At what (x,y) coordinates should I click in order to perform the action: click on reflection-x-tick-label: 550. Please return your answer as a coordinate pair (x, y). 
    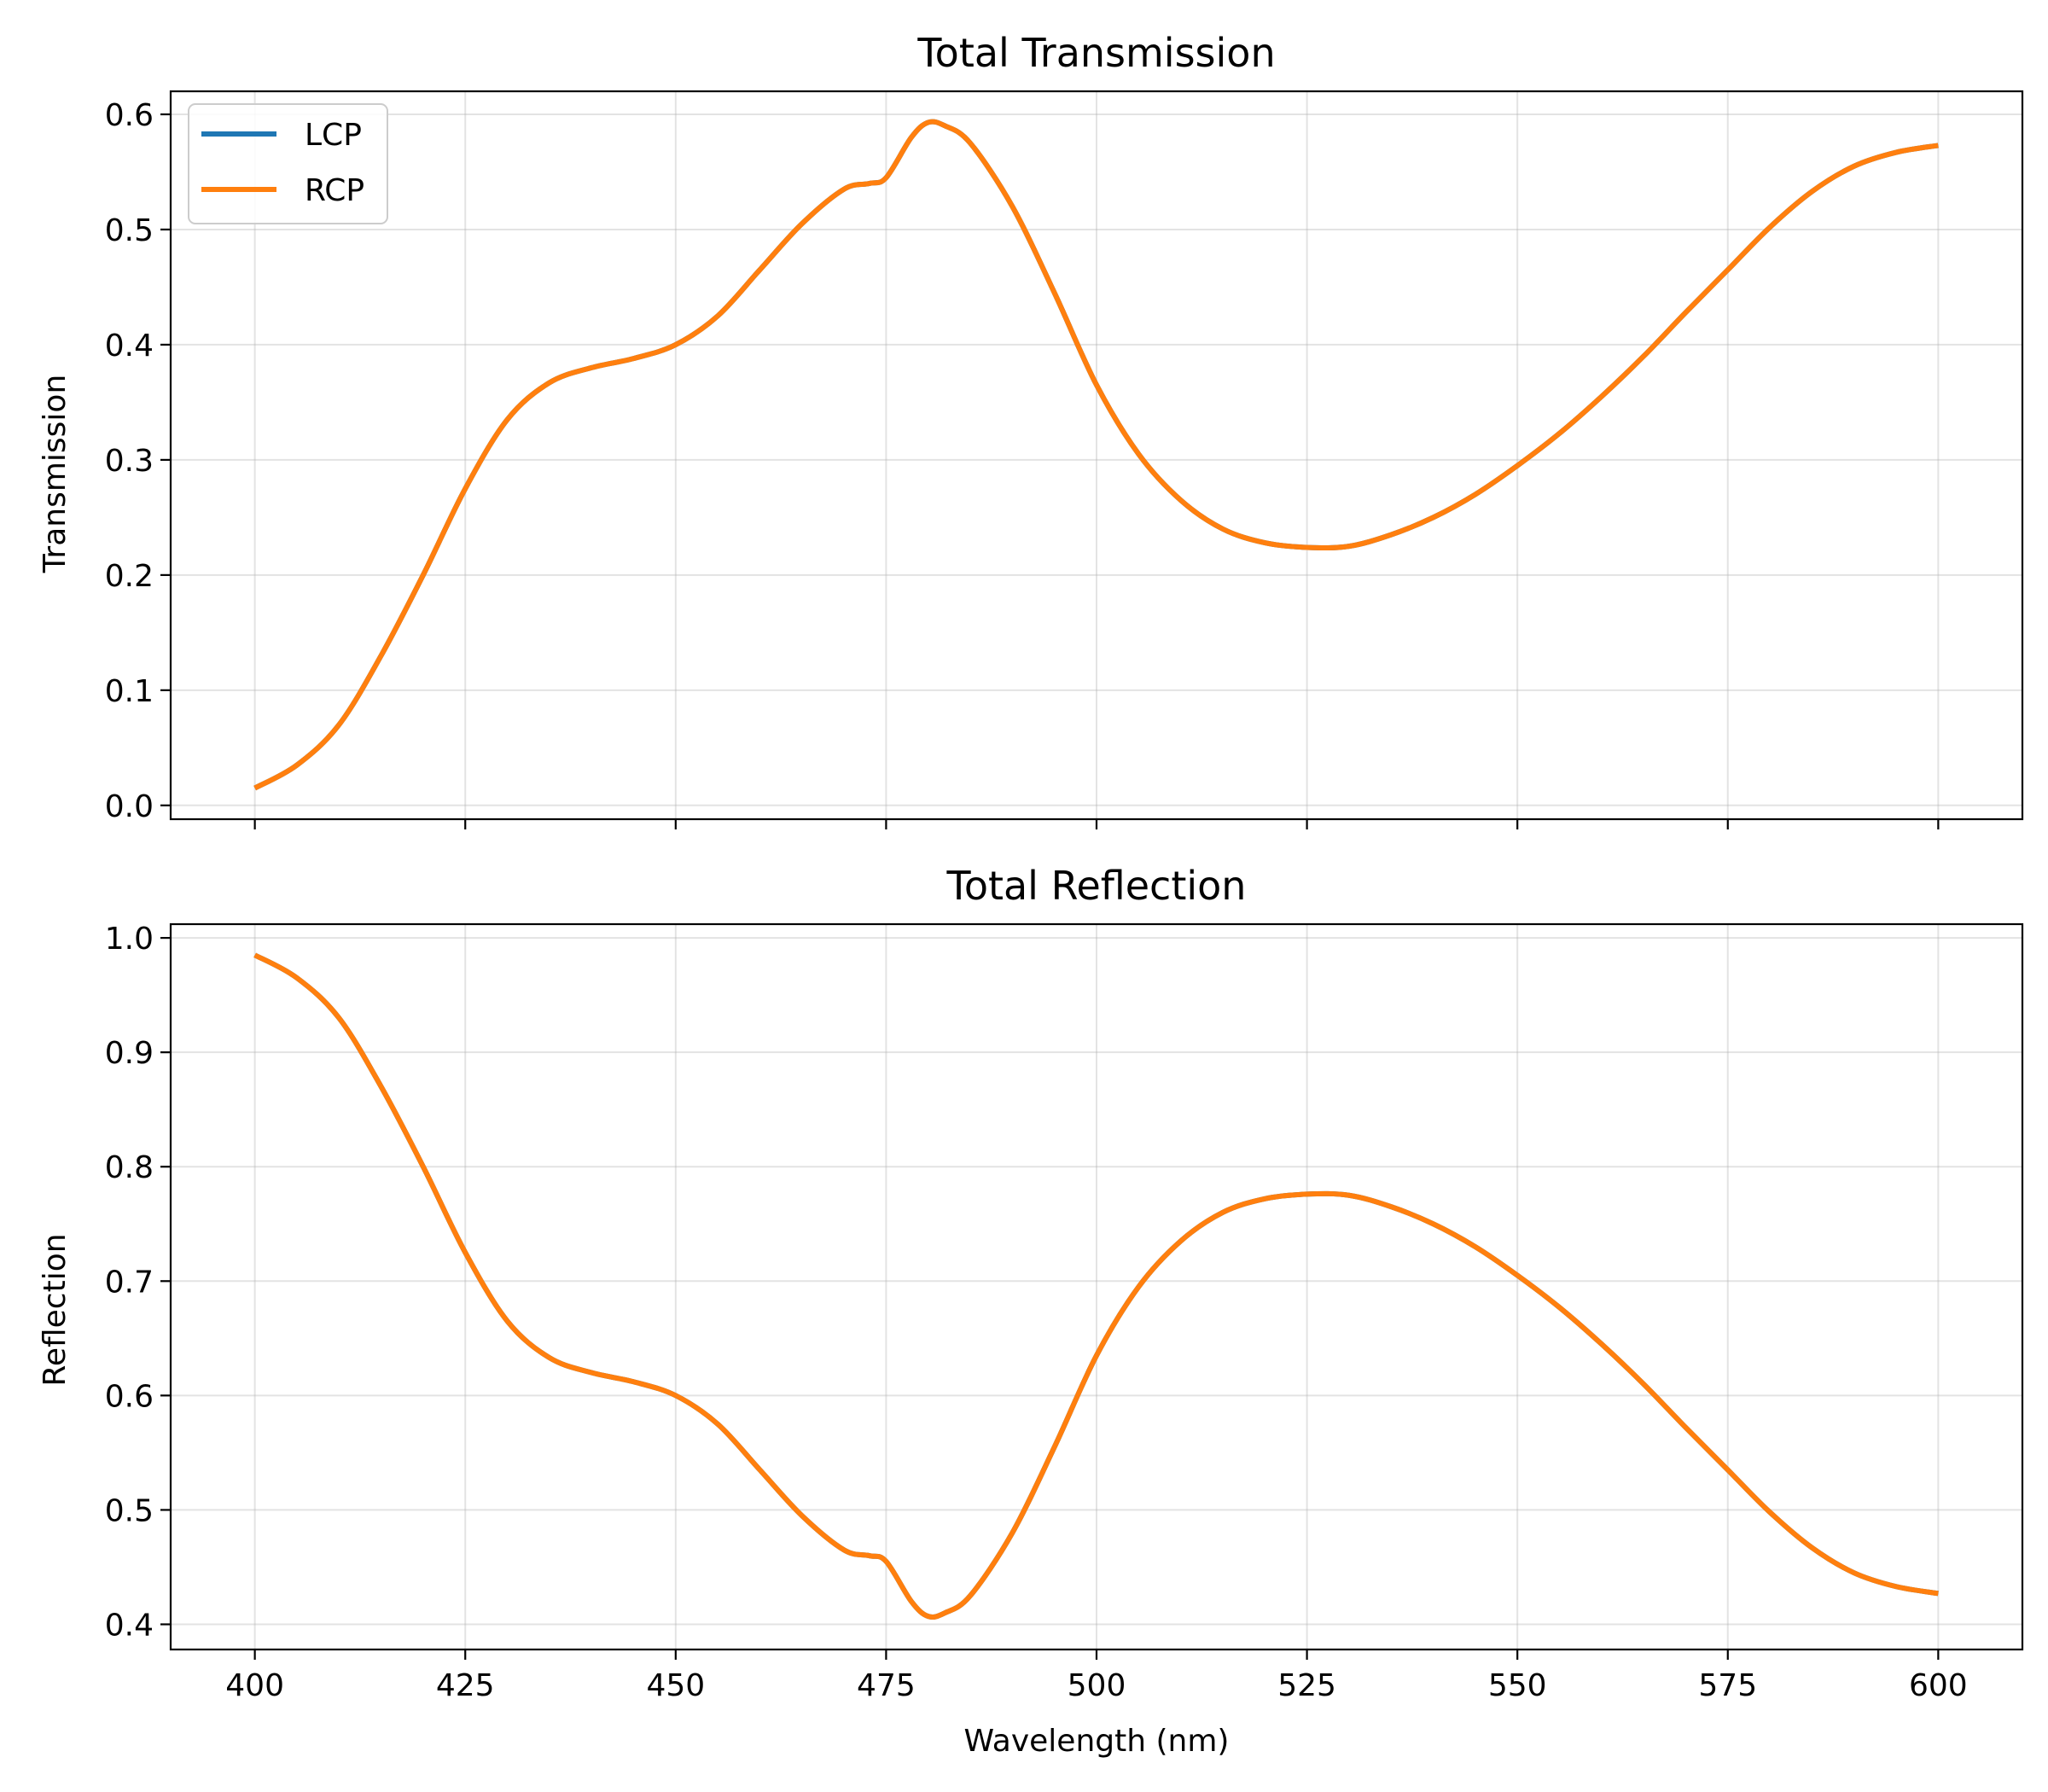
    Looking at the image, I should click on (1517, 1685).